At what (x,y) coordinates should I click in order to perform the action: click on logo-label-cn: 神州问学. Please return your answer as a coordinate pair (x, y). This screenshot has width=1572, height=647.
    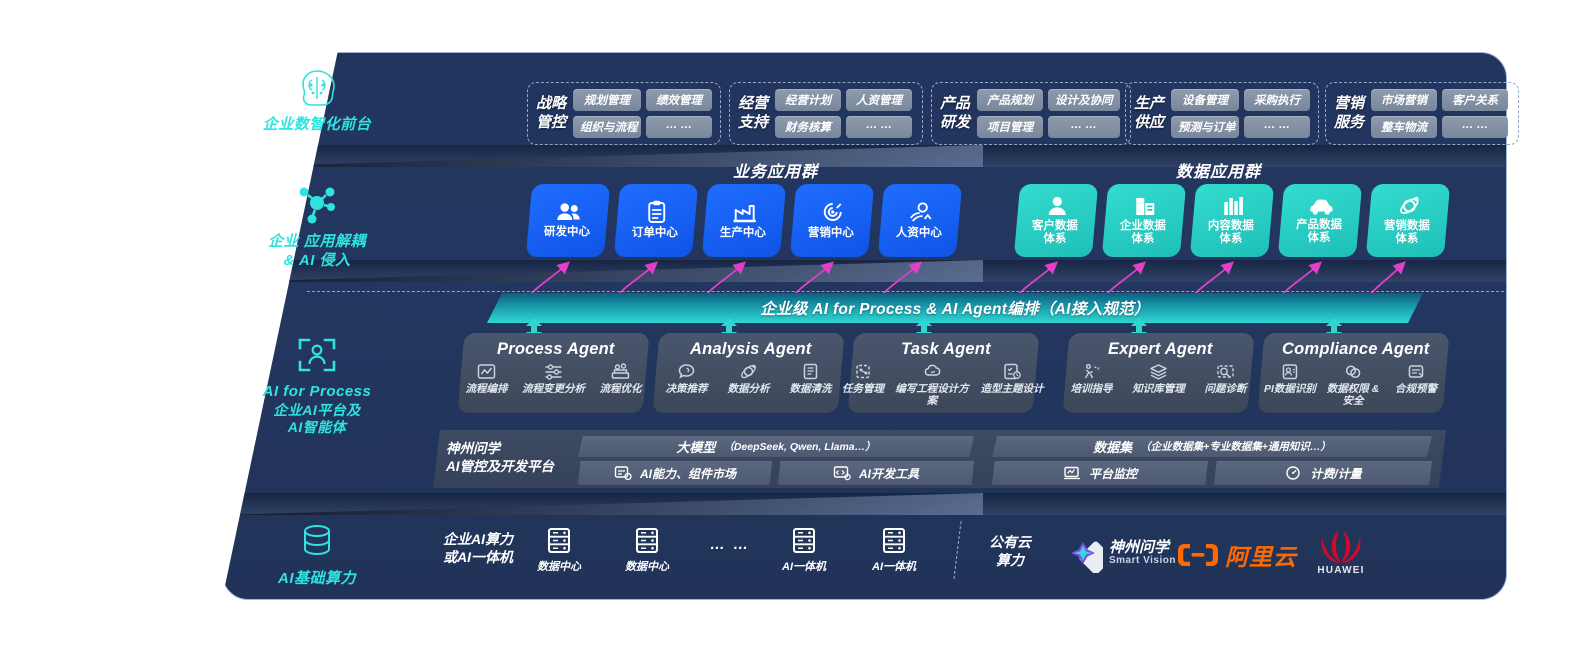
    Looking at the image, I should click on (1139, 547).